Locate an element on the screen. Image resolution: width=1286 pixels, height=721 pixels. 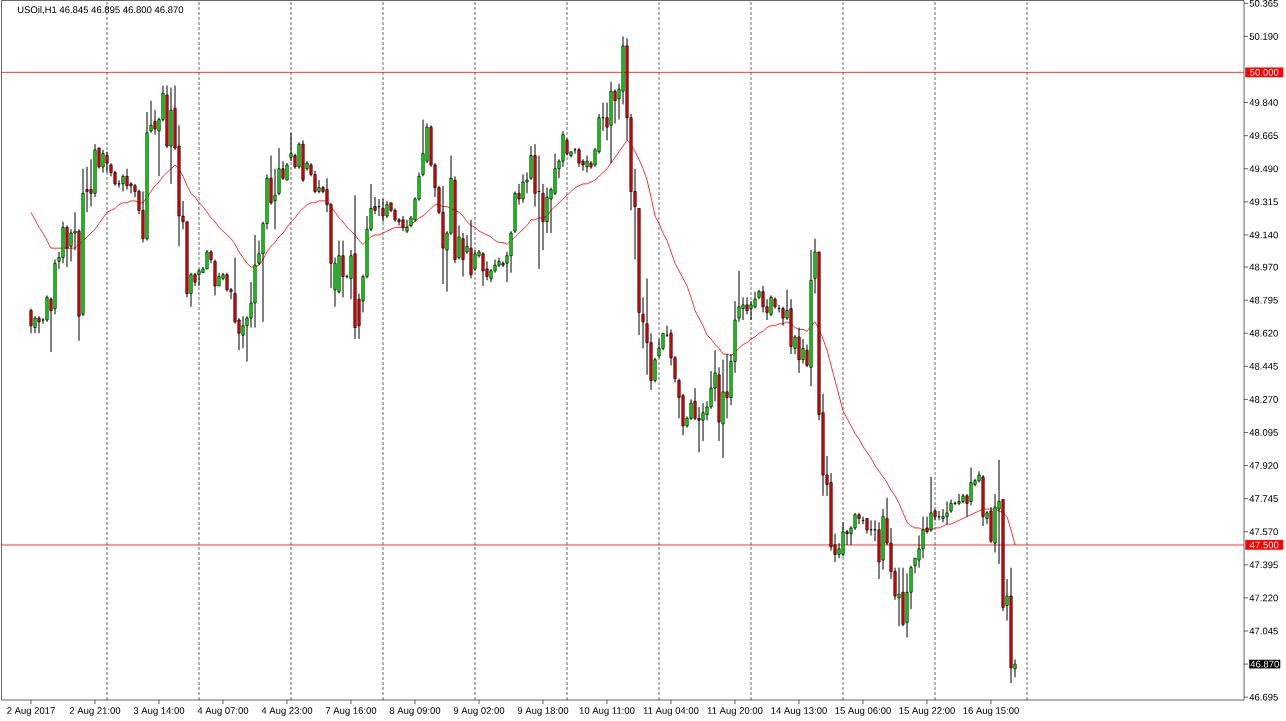
y-tick-label: 47.045 is located at coordinates (1263, 631).